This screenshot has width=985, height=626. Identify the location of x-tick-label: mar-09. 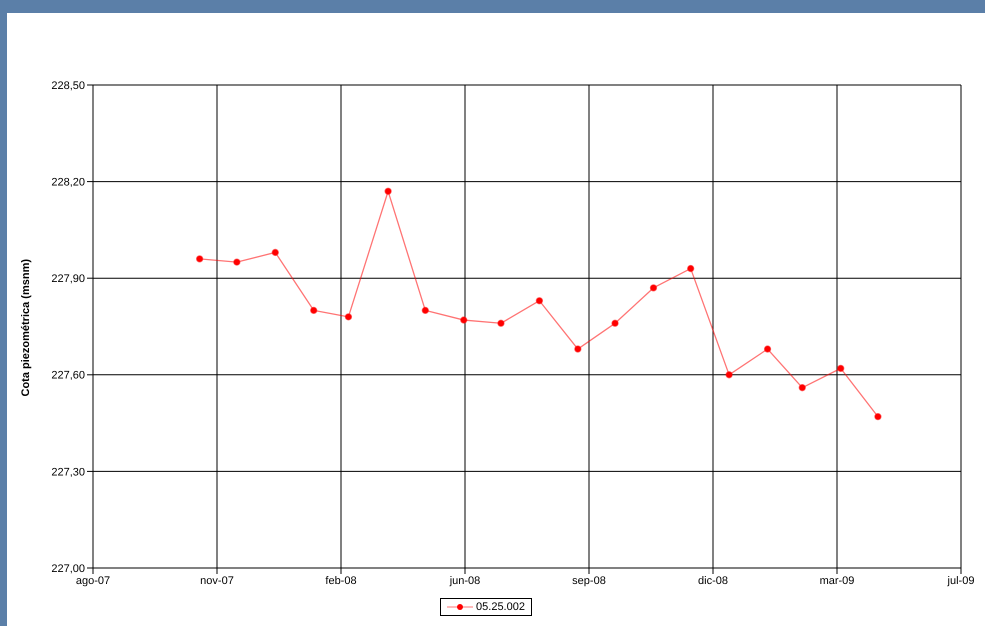
(837, 580).